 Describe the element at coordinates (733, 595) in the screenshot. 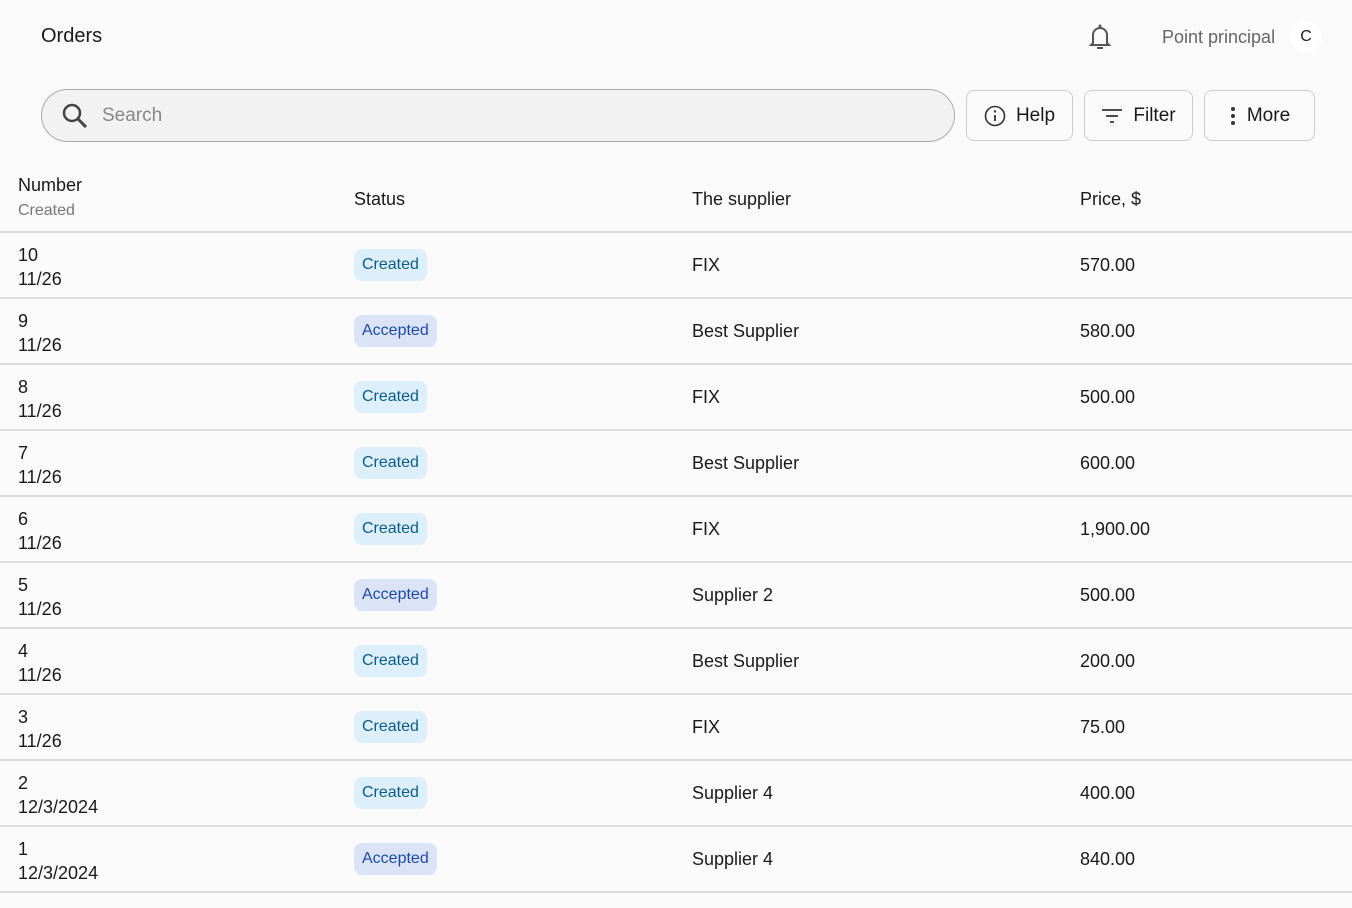

I see `supplier-cell: Supplier 2` at that location.